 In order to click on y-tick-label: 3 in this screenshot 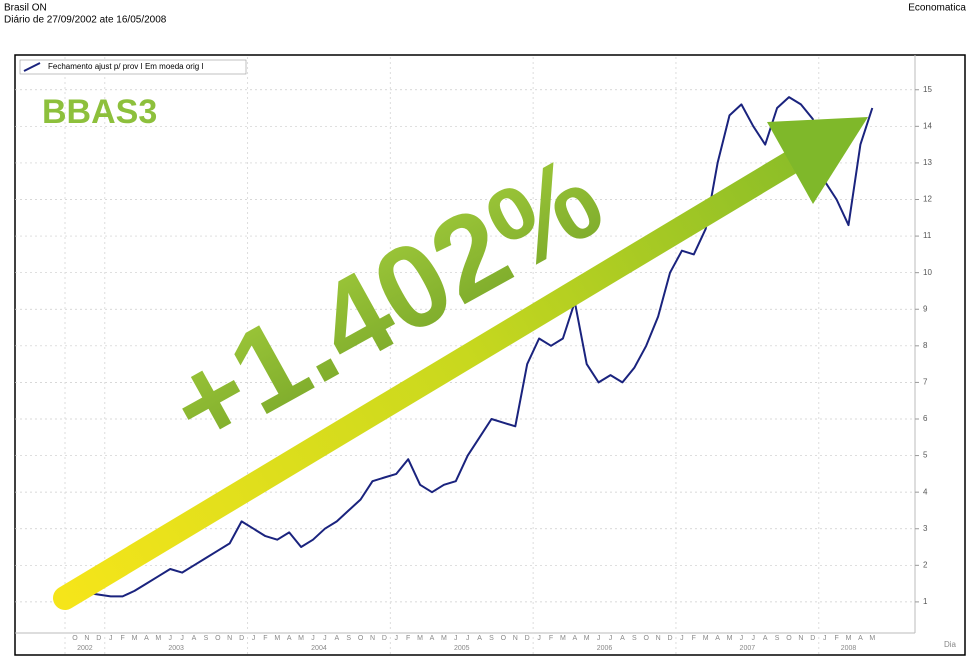, I will do `click(925, 528)`.